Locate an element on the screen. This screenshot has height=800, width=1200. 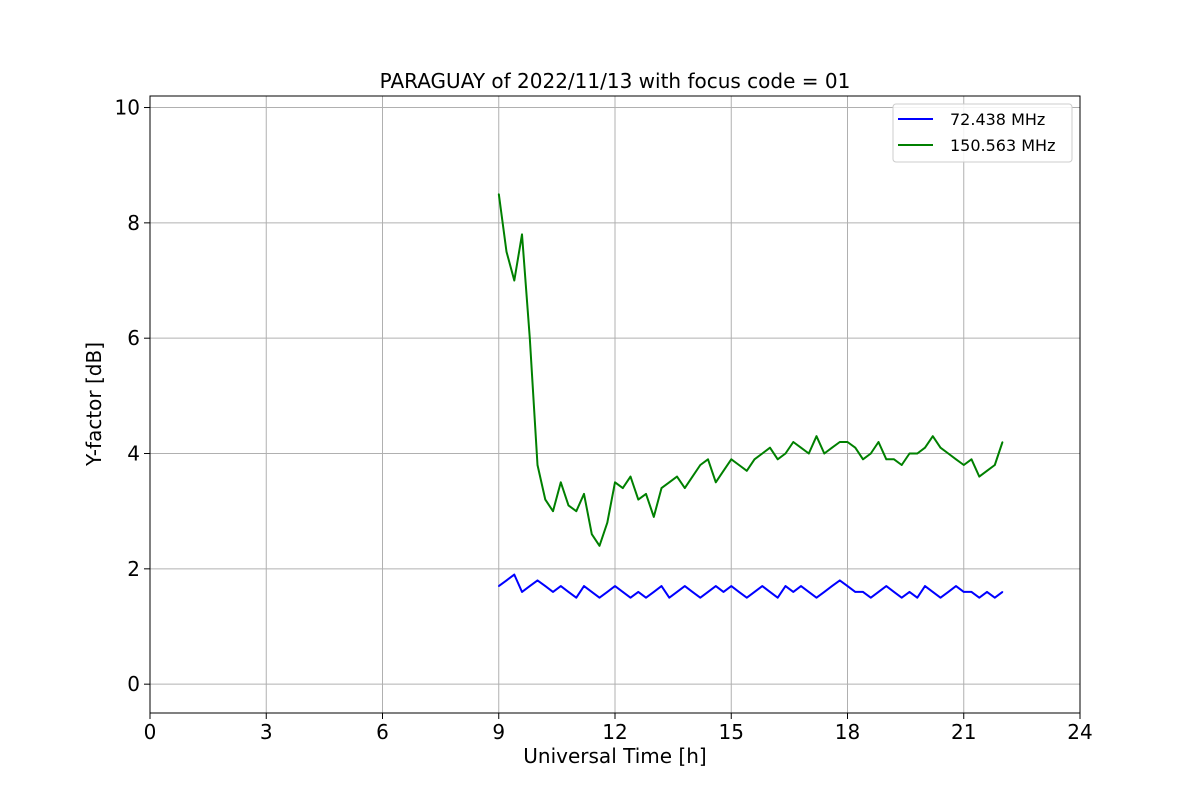
x-axis-label: Universal Time [h] is located at coordinates (614, 756).